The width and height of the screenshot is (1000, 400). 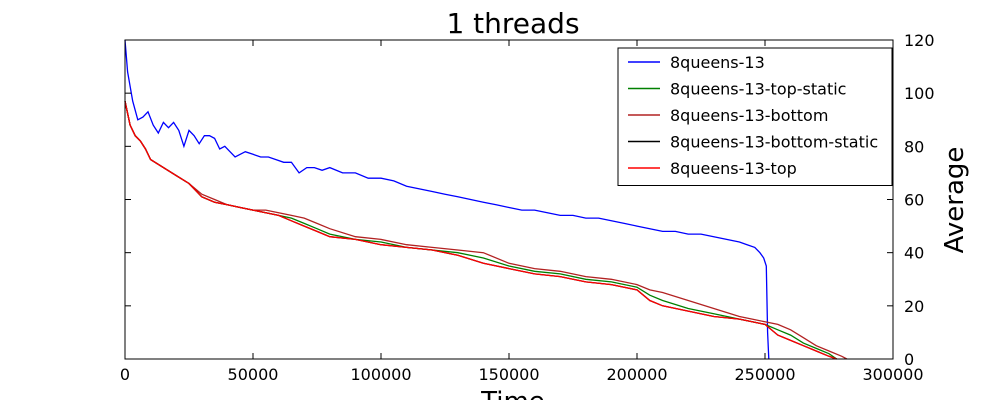 What do you see at coordinates (919, 40) in the screenshot?
I see `y-tick-label: 120` at bounding box center [919, 40].